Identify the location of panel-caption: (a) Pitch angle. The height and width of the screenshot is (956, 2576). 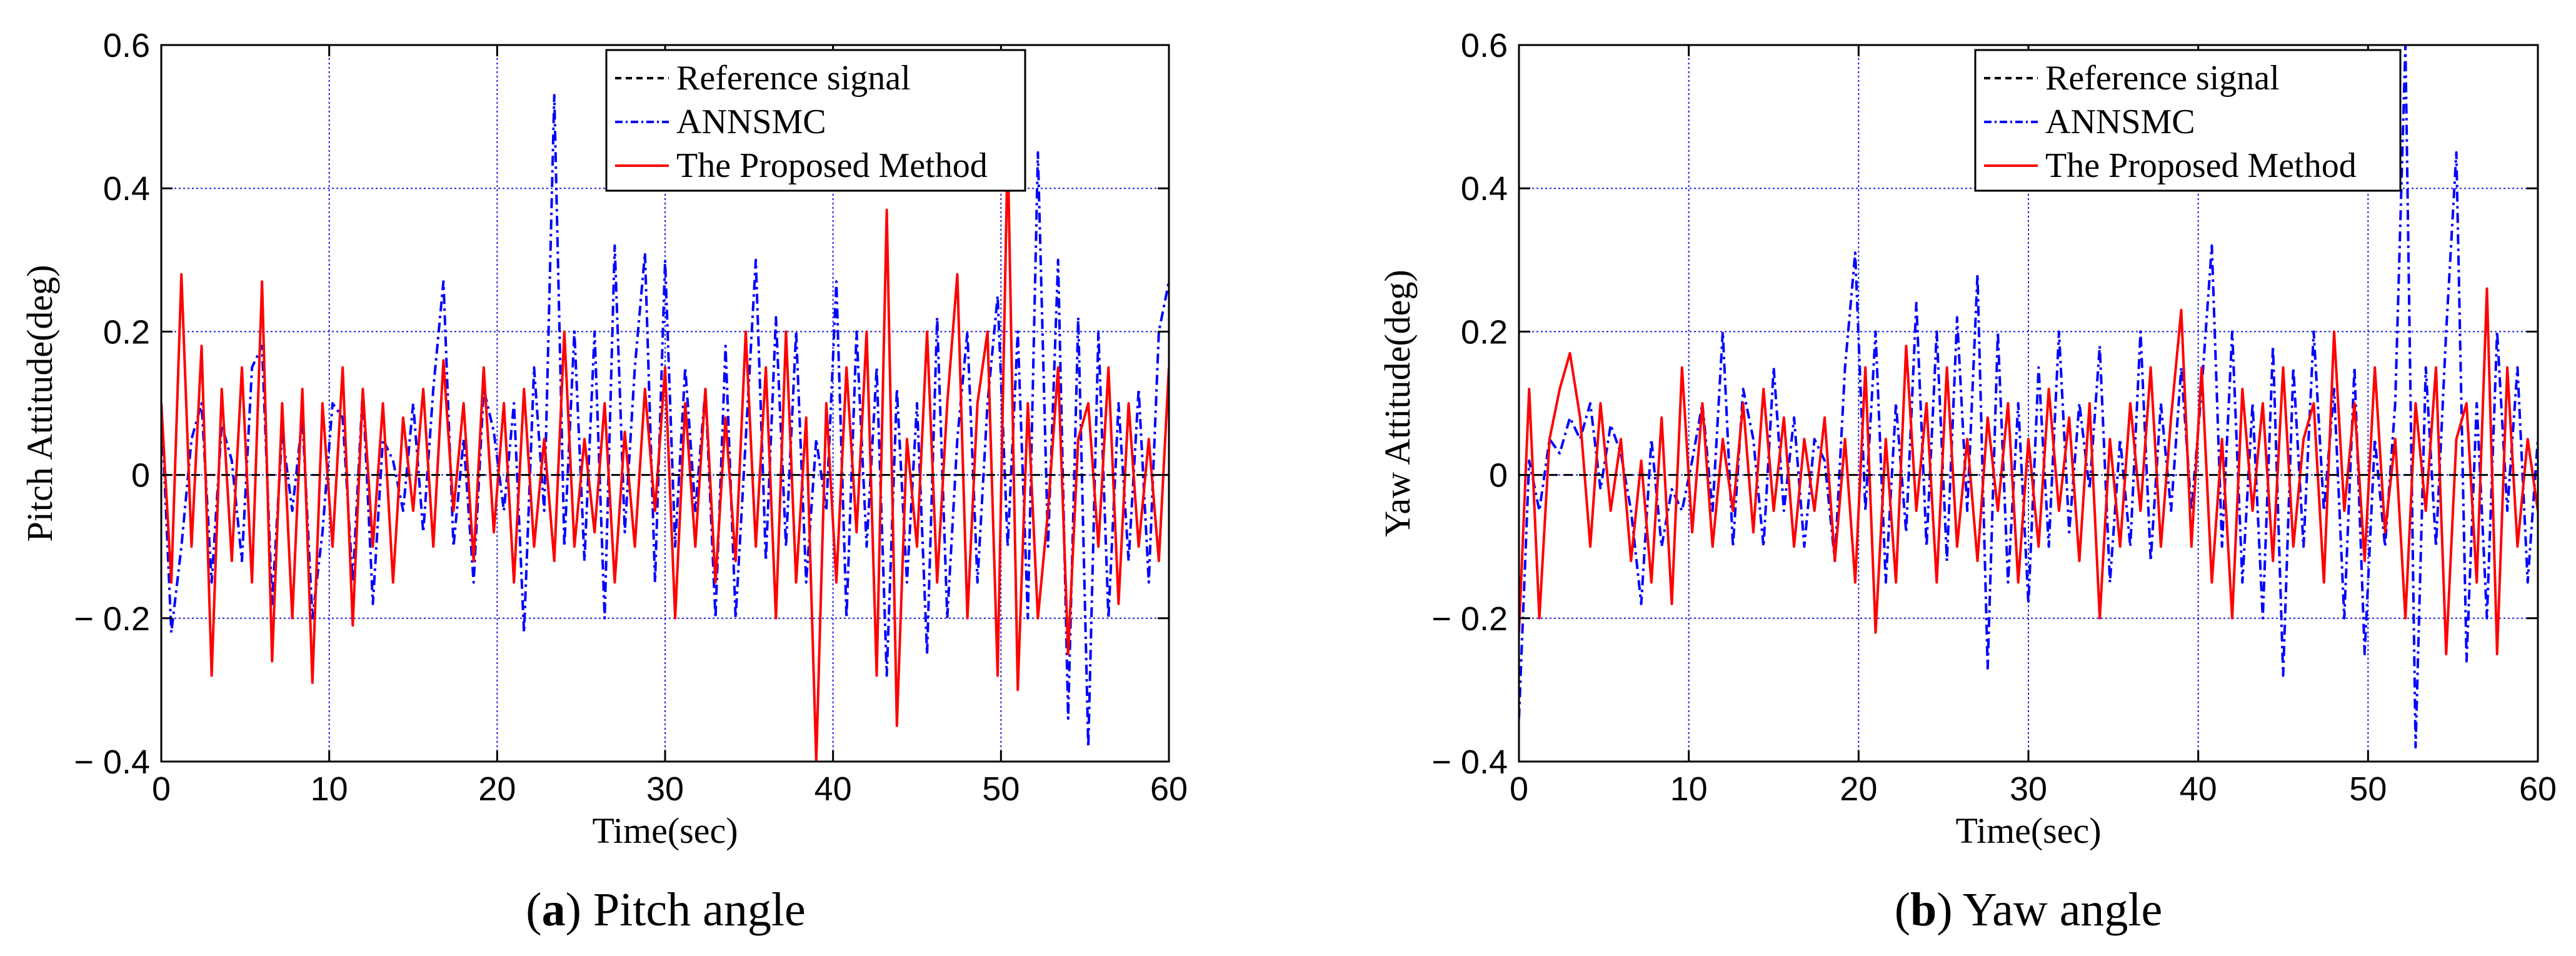
(665, 910).